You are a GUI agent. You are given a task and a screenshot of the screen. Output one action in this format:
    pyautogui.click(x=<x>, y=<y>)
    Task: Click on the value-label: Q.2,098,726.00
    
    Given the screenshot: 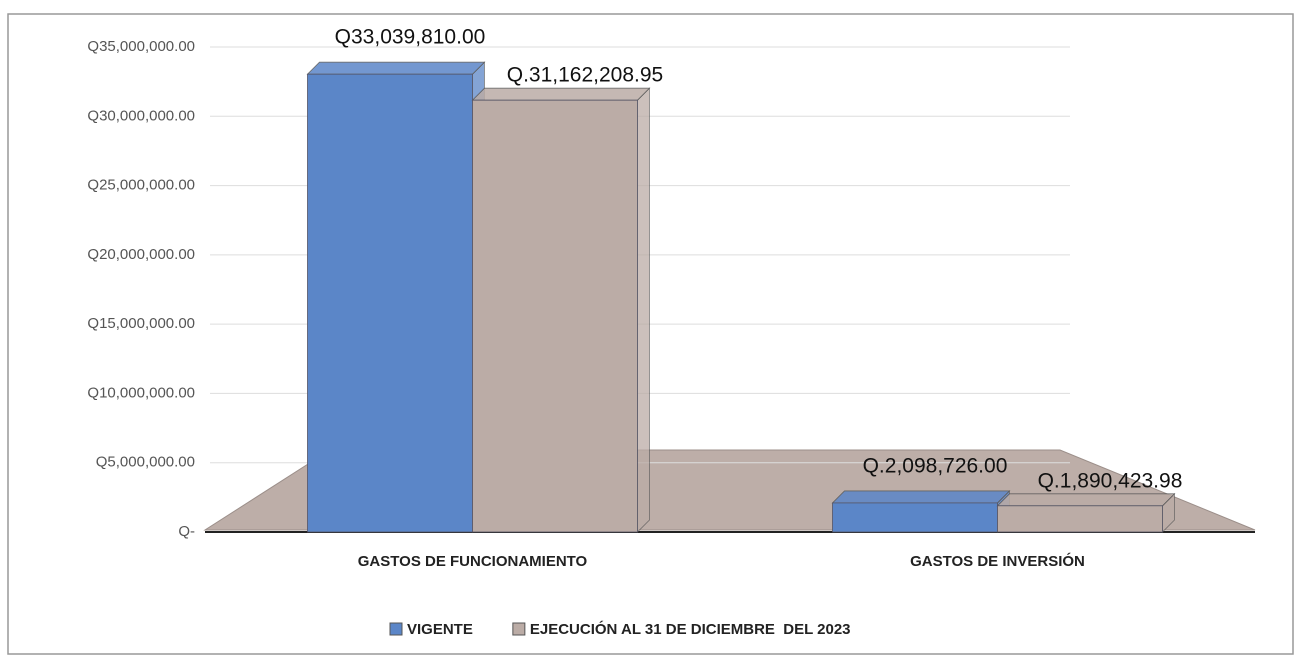 What is the action you would take?
    pyautogui.click(x=935, y=465)
    